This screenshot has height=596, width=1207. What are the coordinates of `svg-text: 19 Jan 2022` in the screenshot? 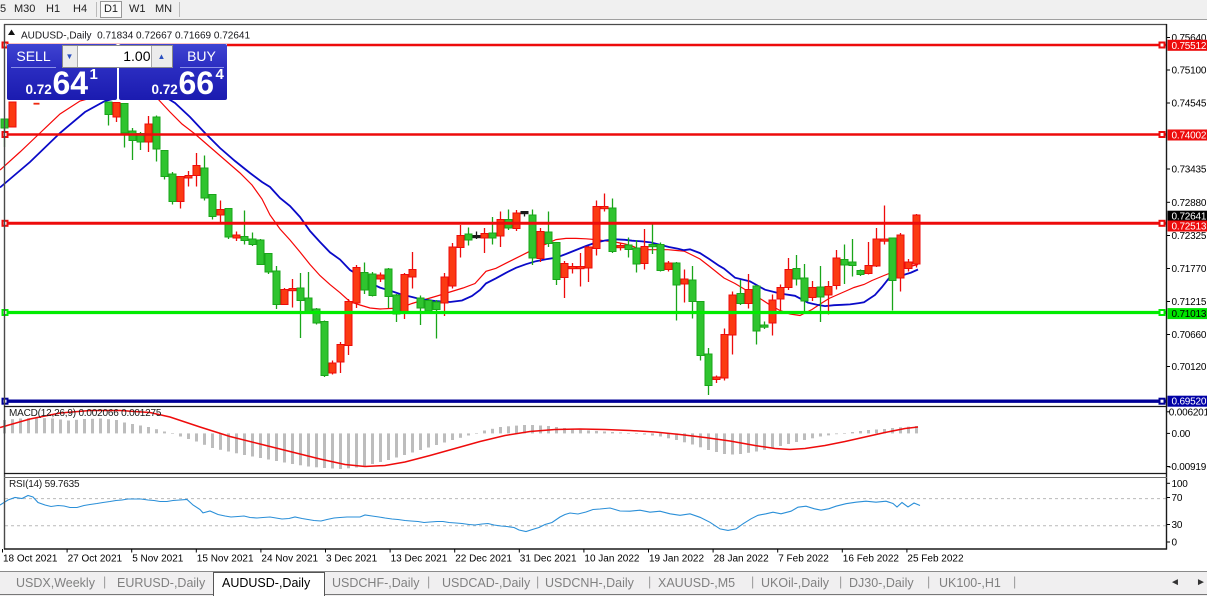 It's located at (676, 559).